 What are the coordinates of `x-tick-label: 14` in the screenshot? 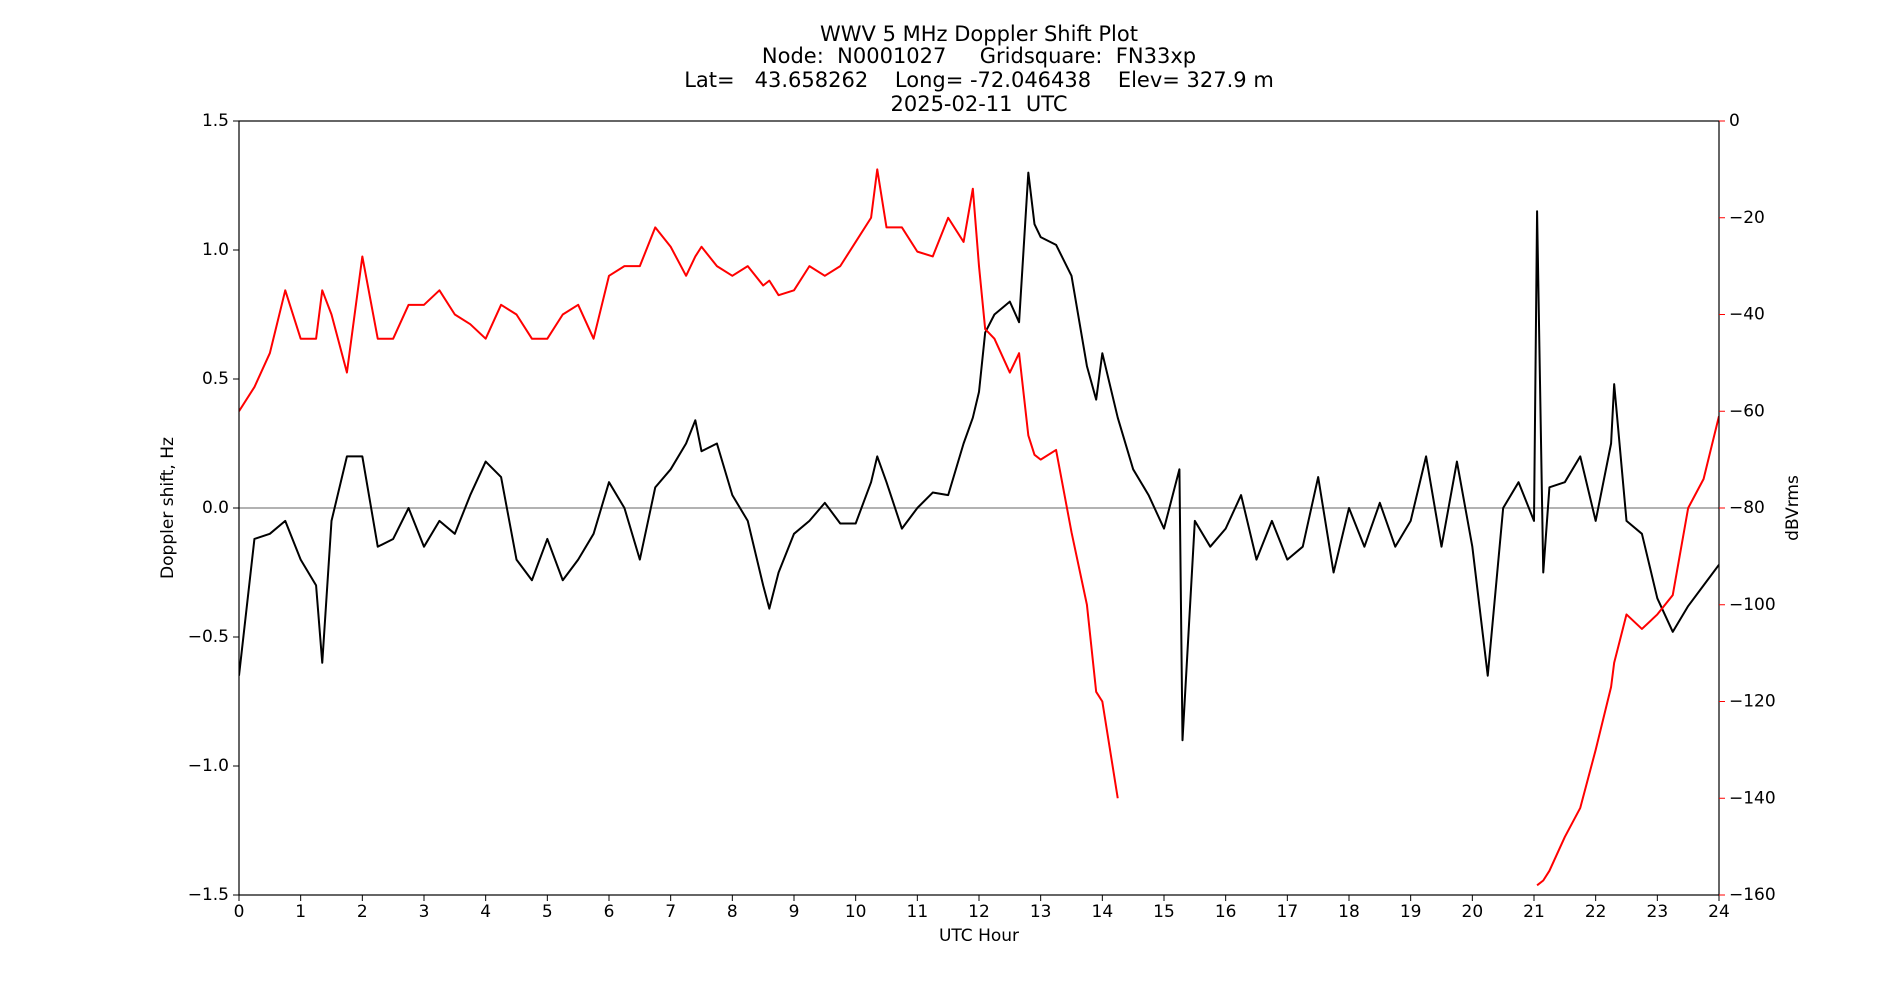 It's located at (1103, 912).